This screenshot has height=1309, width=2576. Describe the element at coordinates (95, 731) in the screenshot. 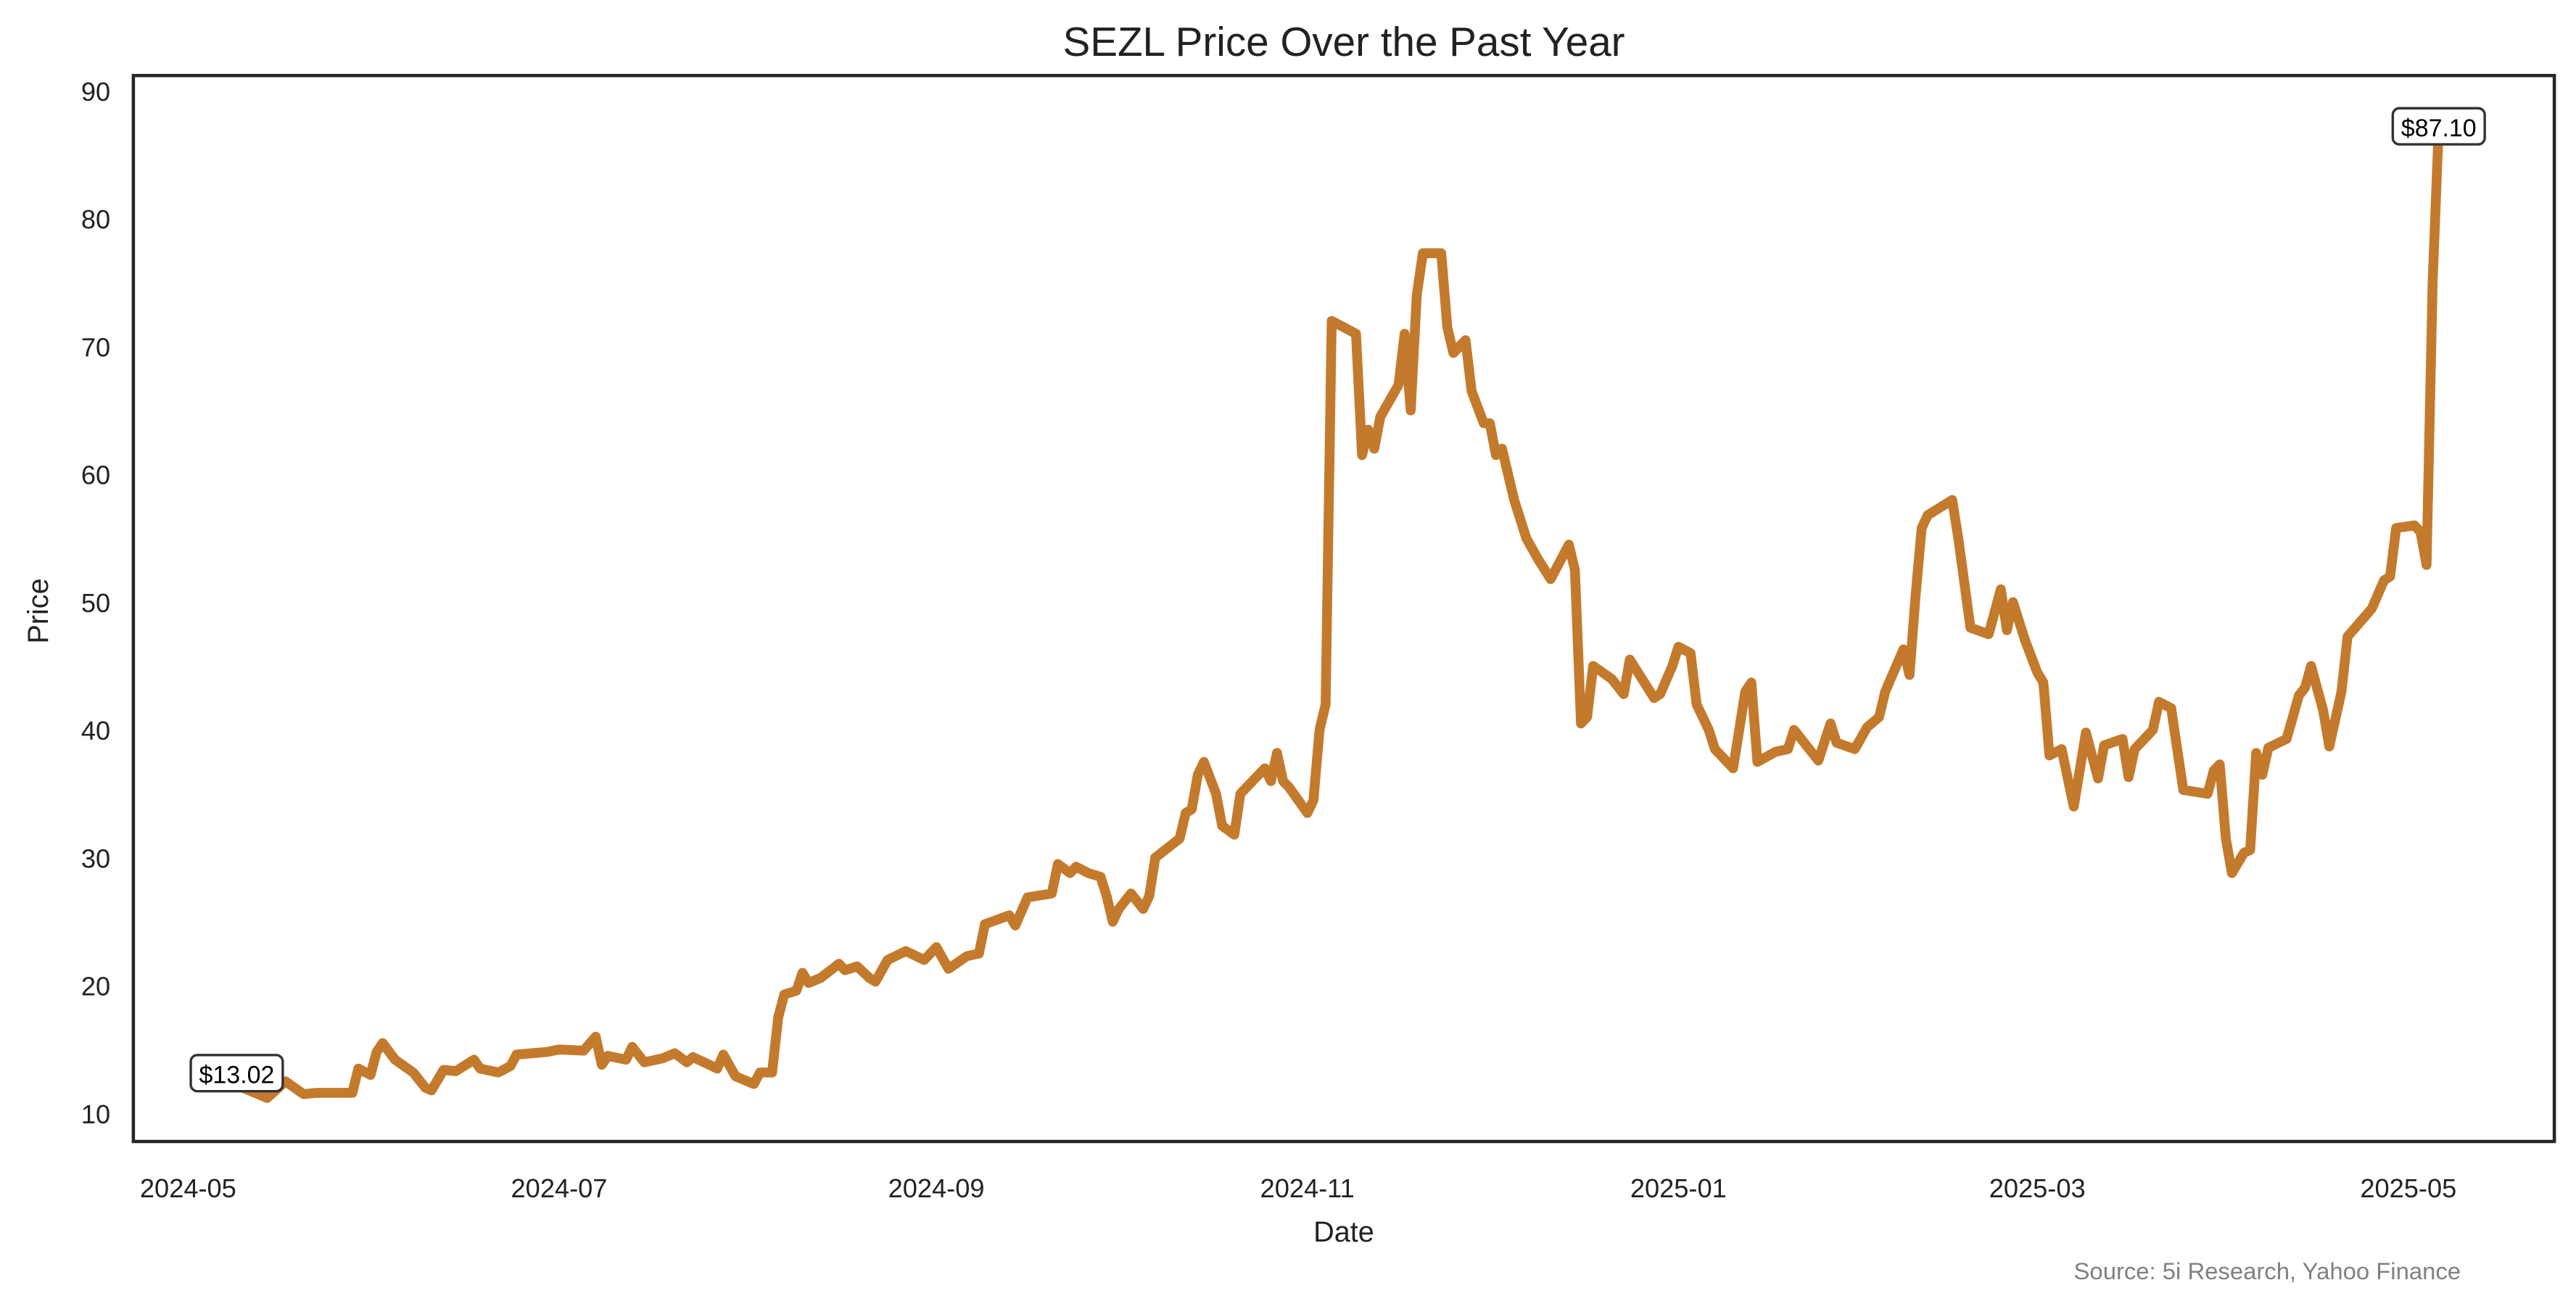

I see `y-tick-label: 40` at that location.